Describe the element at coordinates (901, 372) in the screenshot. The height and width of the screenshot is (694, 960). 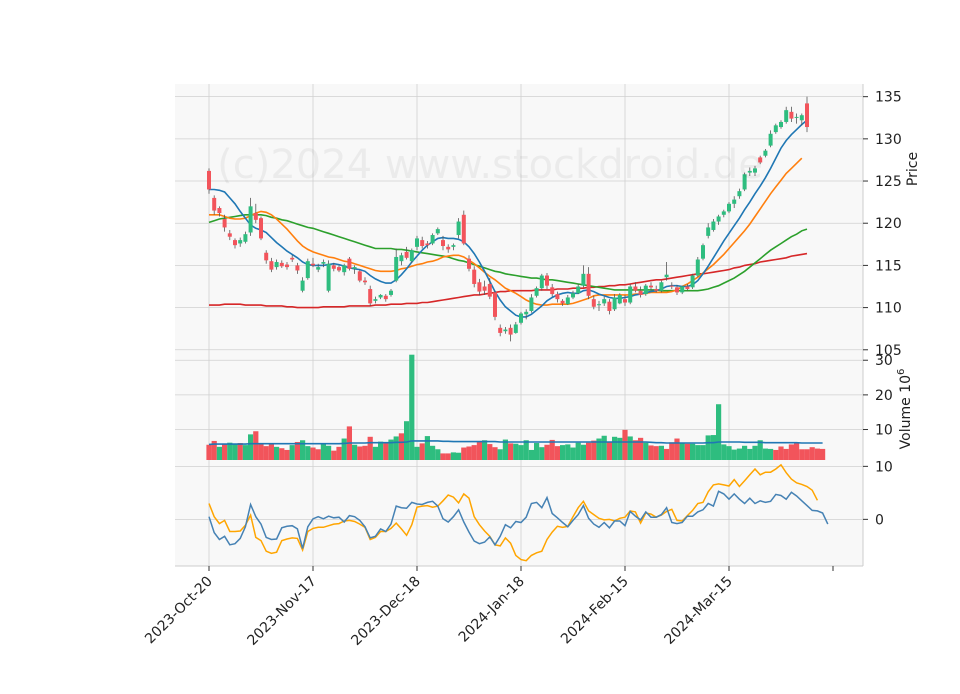
I see `volume-ylabel-exponent: 6` at that location.